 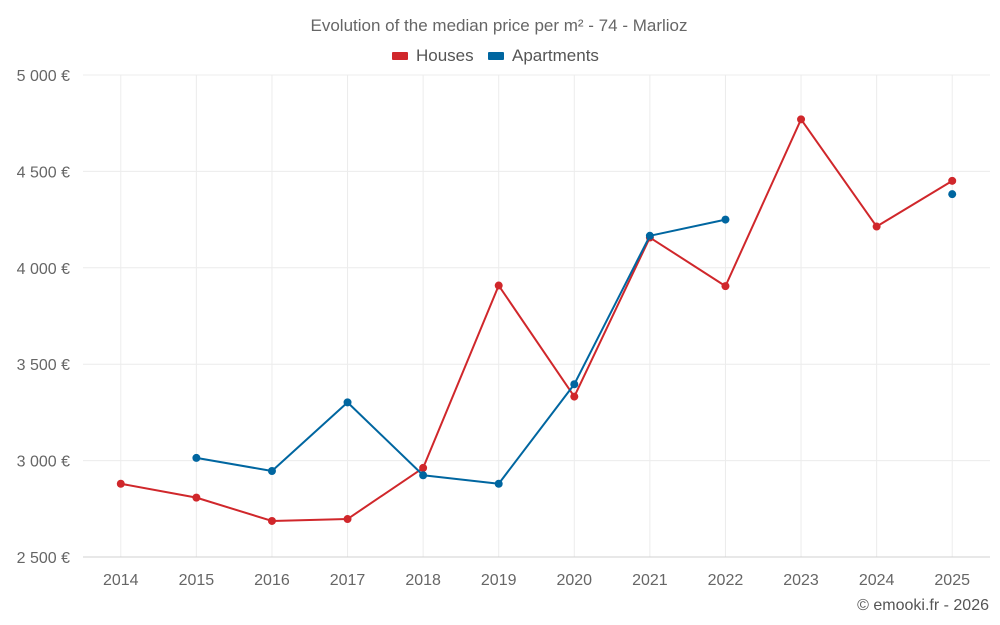 I want to click on y-tick-label: 3 000 €, so click(x=43, y=462).